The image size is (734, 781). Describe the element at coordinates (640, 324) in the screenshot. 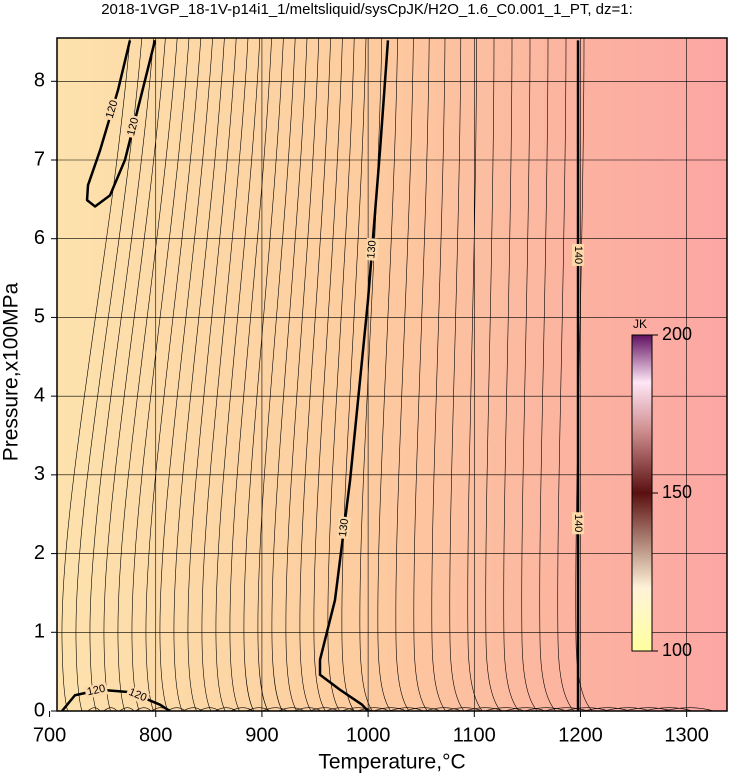

I see `colorbar-label: JK` at that location.